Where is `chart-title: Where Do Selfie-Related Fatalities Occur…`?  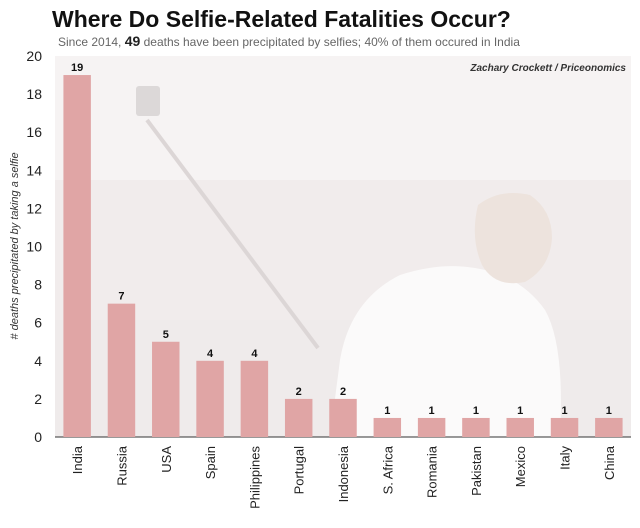 chart-title: Where Do Selfie-Related Fatalities Occur… is located at coordinates (281, 19).